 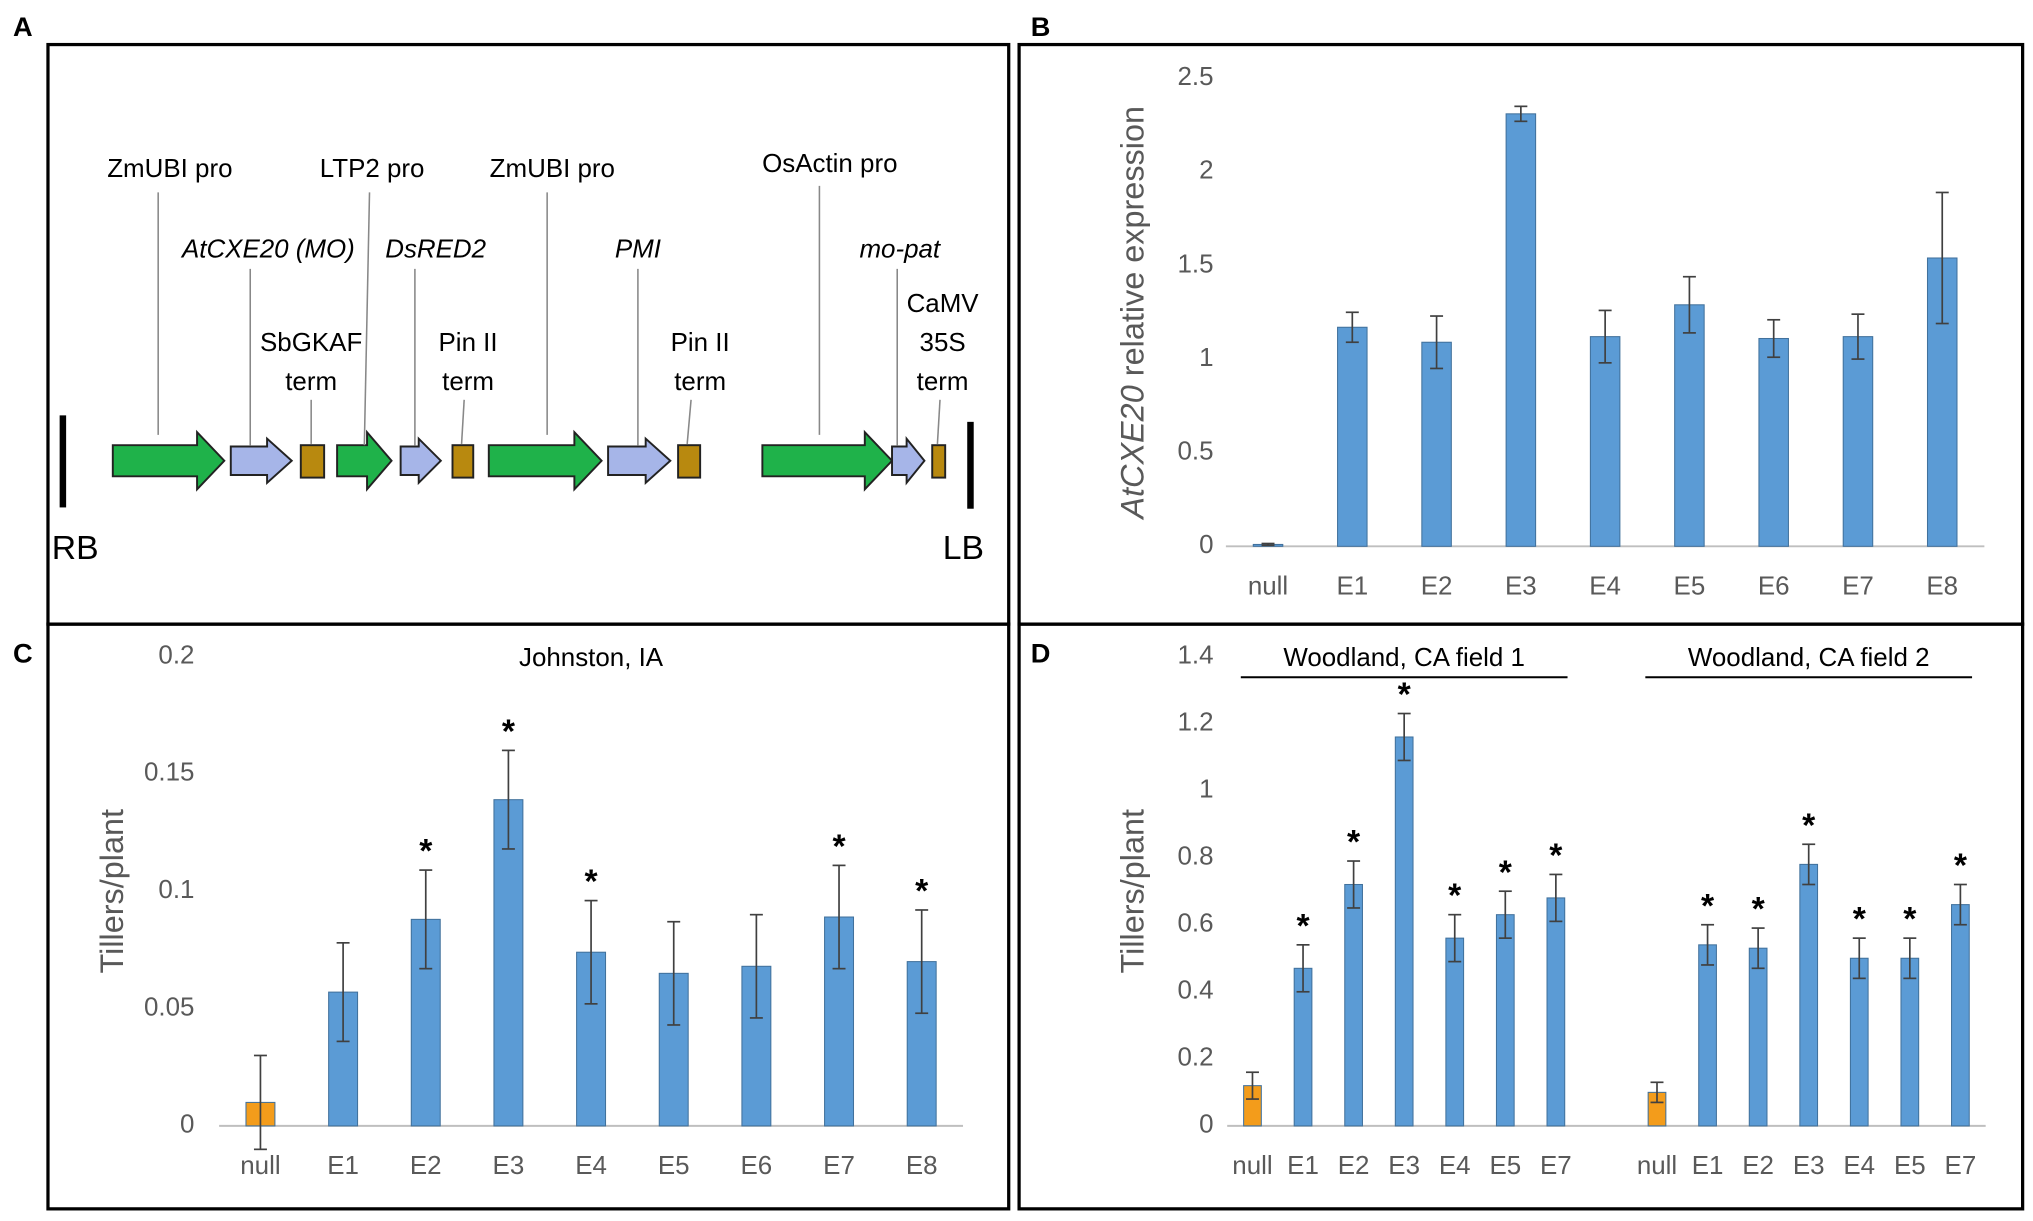 What do you see at coordinates (943, 343) in the screenshot?
I see `terminator-label: 35S` at bounding box center [943, 343].